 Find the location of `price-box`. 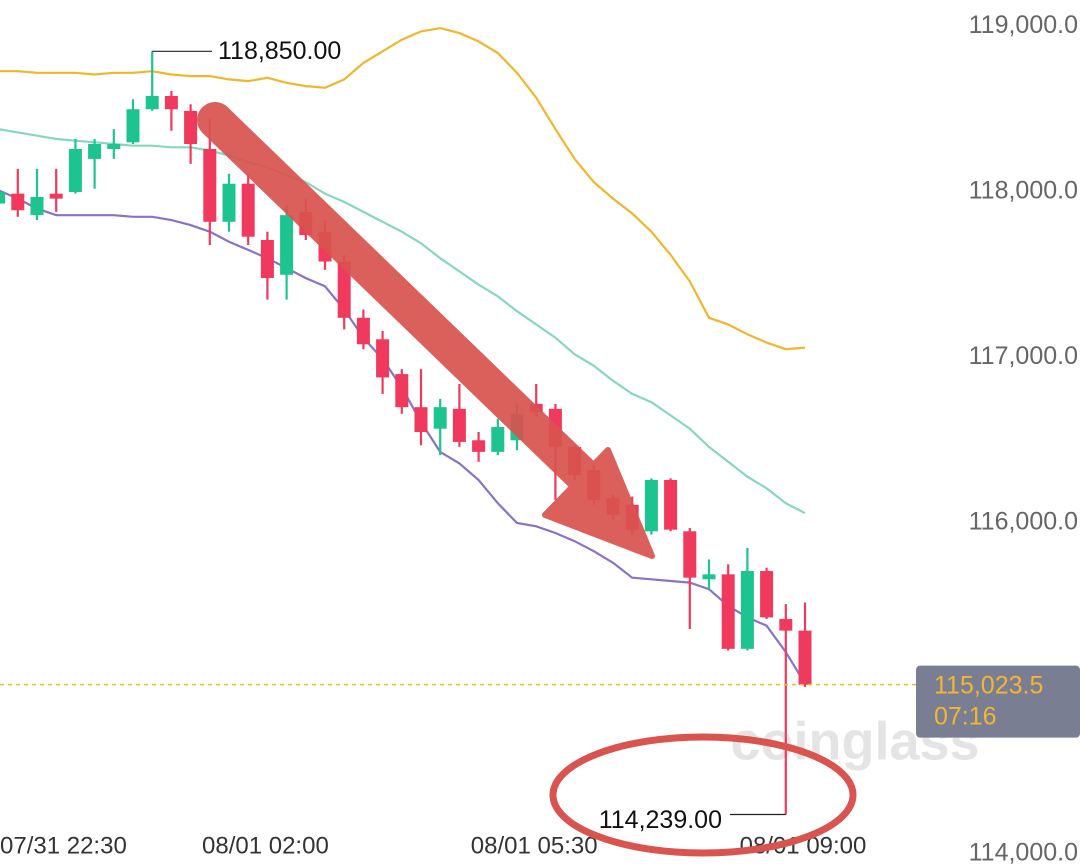

price-box is located at coordinates (998, 701).